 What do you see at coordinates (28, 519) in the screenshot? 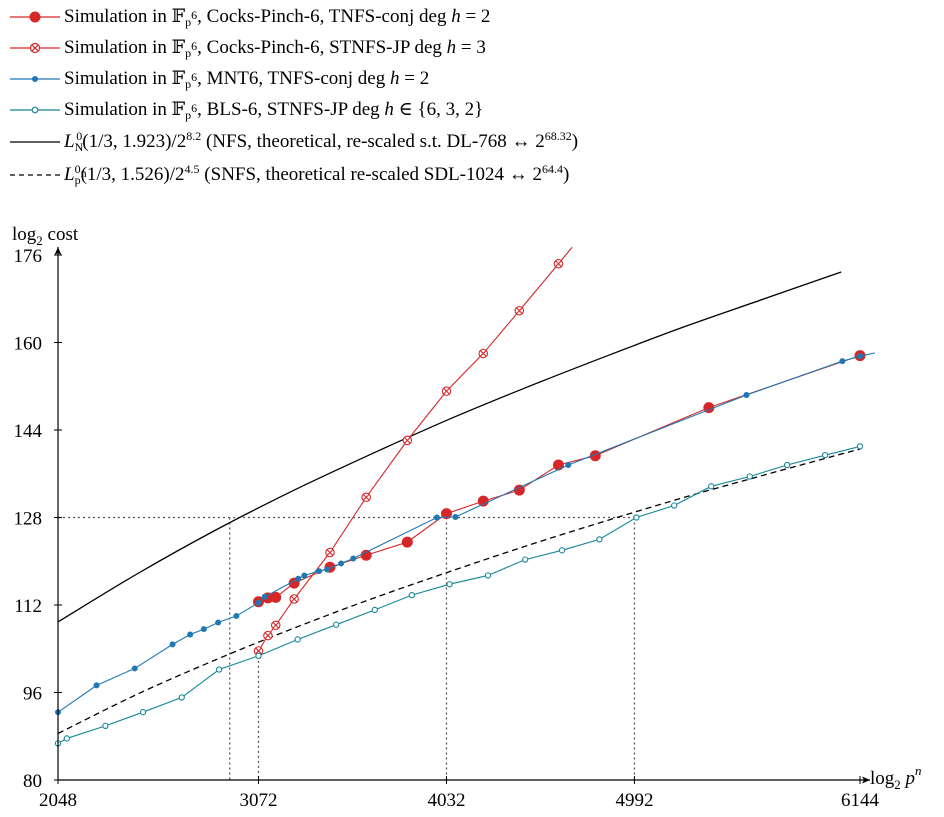
I see `y-tick-label: 128` at bounding box center [28, 519].